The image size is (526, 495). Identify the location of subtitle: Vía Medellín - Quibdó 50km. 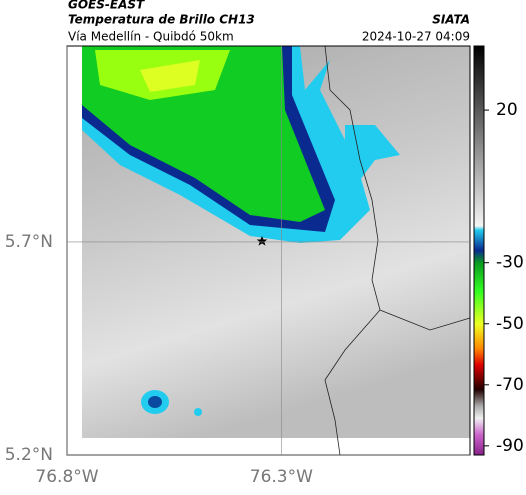
(151, 37).